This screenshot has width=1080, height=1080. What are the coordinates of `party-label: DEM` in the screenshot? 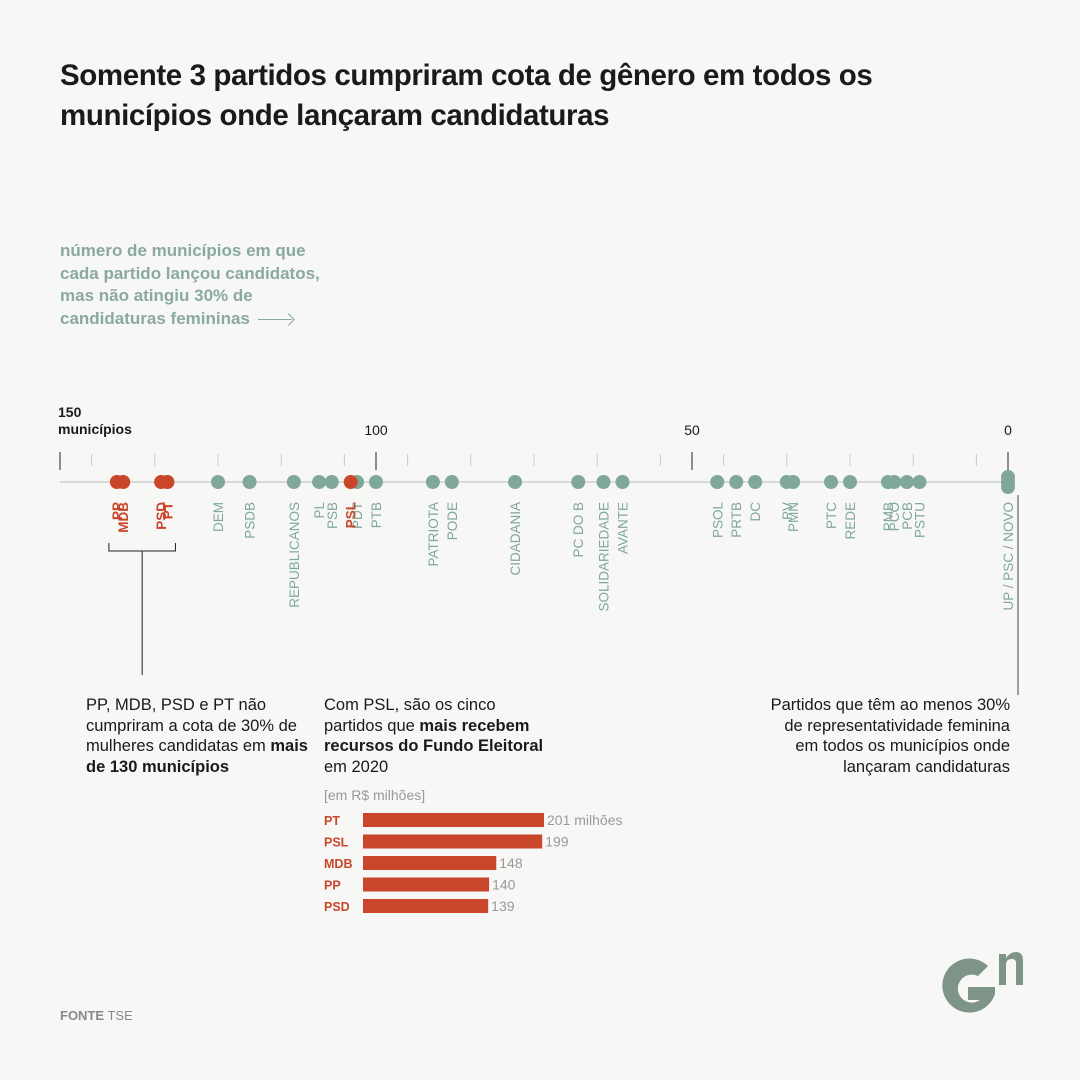 It's located at (218, 517).